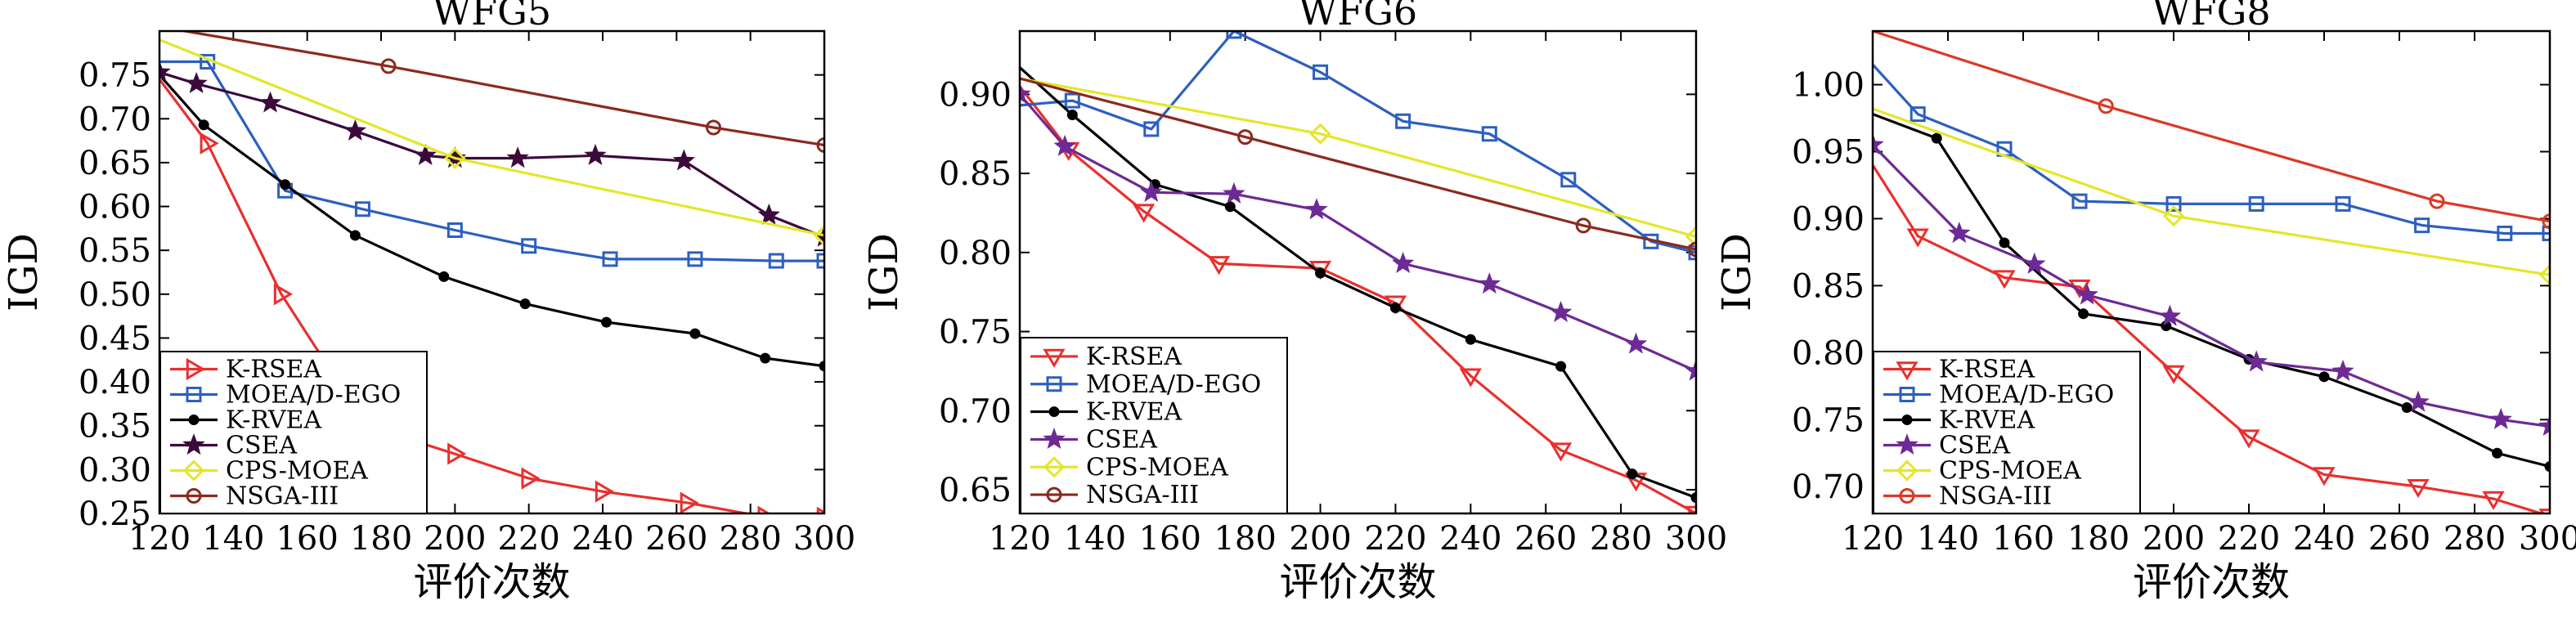 This screenshot has width=2576, height=623. Describe the element at coordinates (115, 382) in the screenshot. I see `y-tick-label: 0.40` at that location.